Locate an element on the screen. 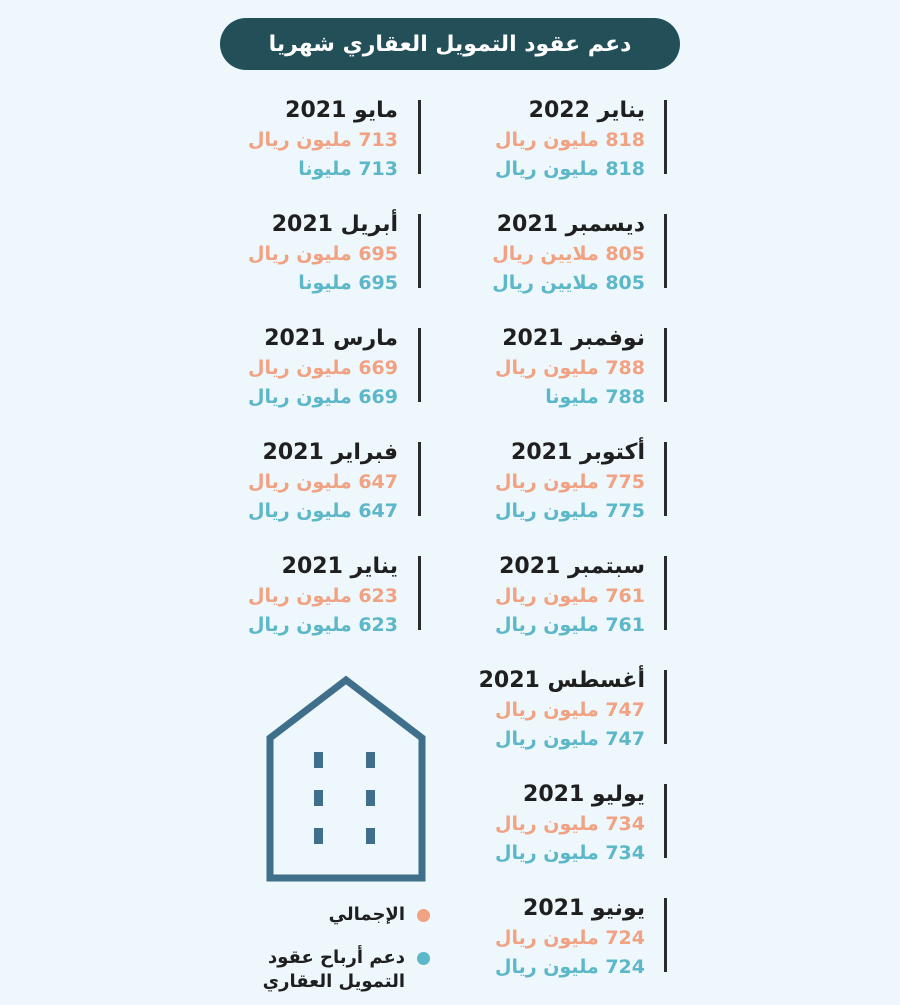  support-value: 695 مليونا is located at coordinates (348, 283).